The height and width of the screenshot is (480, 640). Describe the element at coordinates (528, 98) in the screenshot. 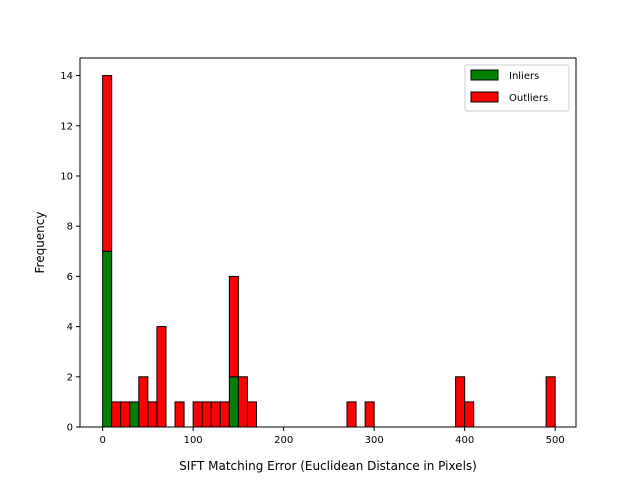

I see `legend-label-outliers: Outliers` at that location.